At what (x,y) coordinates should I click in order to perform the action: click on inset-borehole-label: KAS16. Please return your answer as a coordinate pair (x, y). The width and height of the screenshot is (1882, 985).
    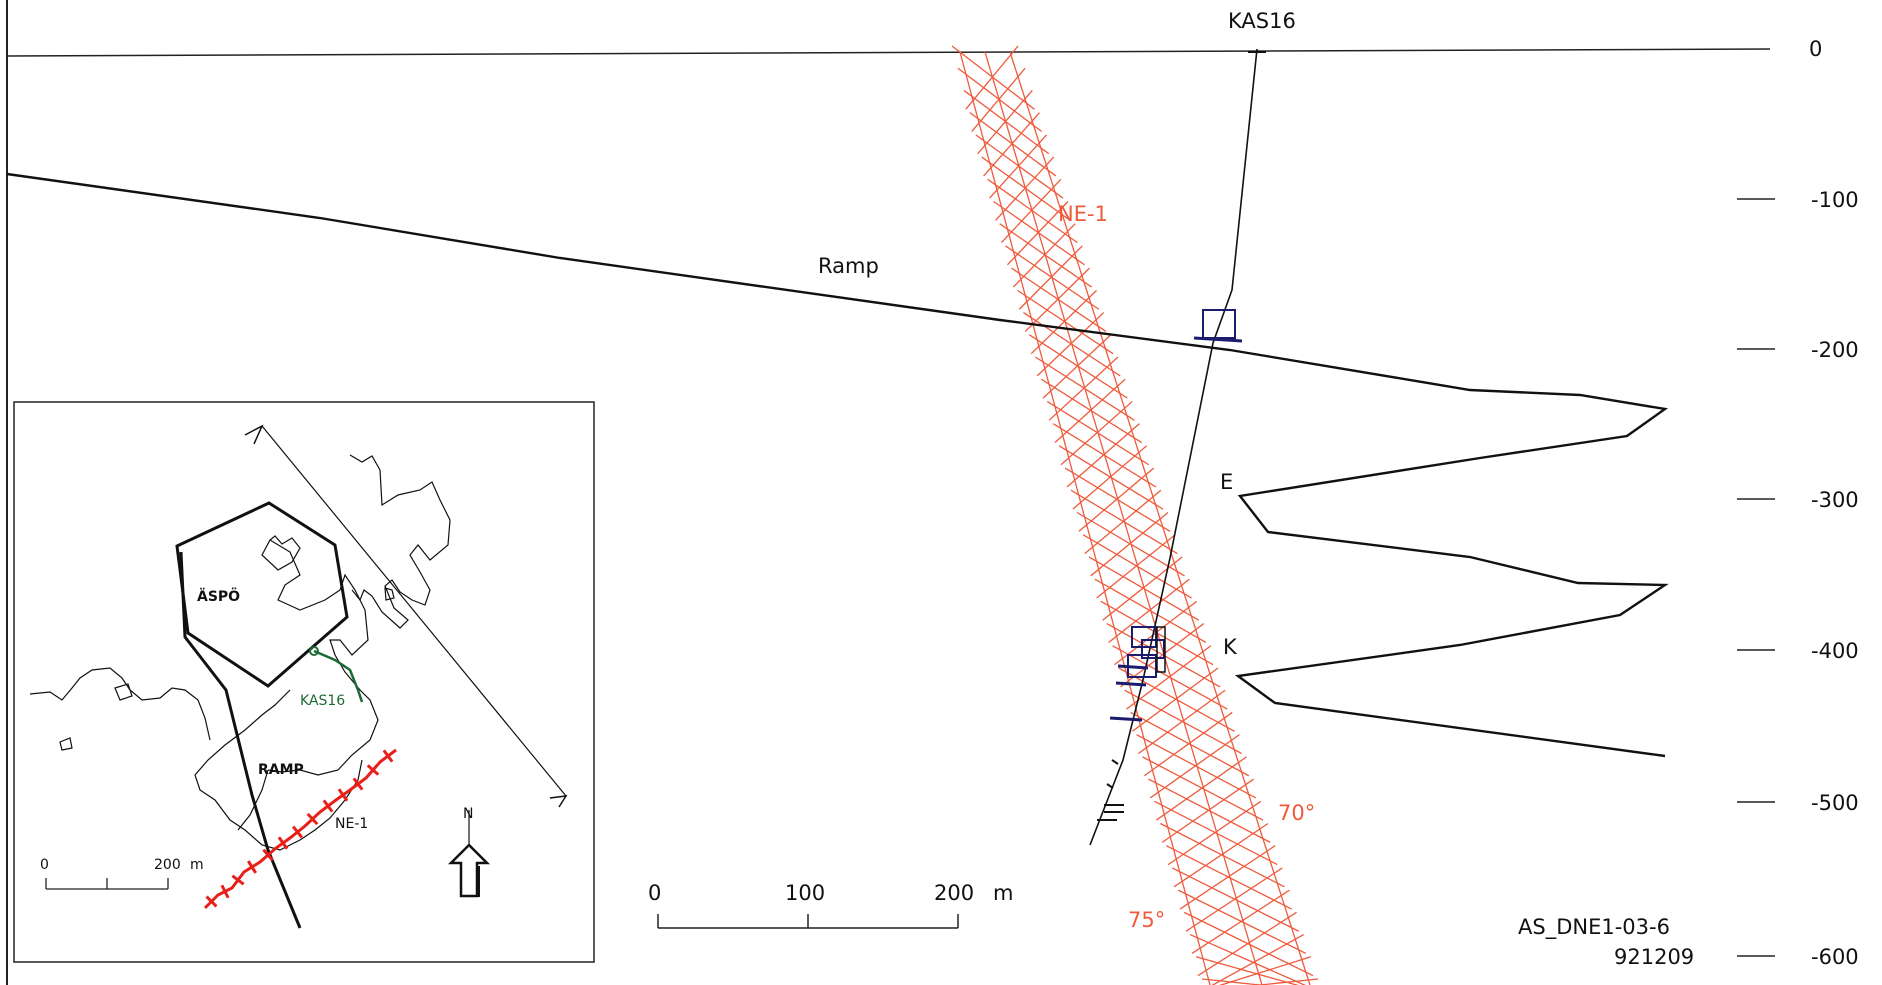
    Looking at the image, I should click on (322, 701).